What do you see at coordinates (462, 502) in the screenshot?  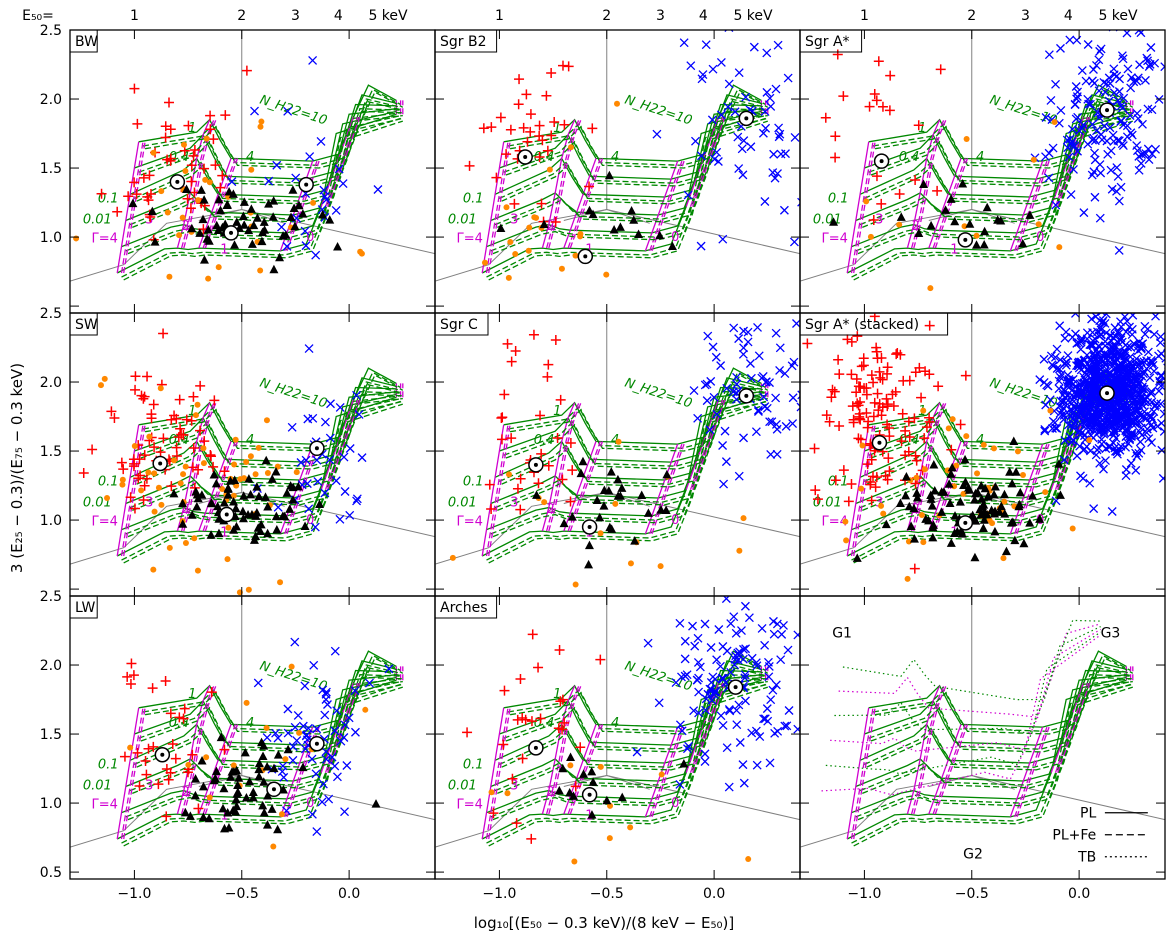 I see `nh-label: 0.01` at bounding box center [462, 502].